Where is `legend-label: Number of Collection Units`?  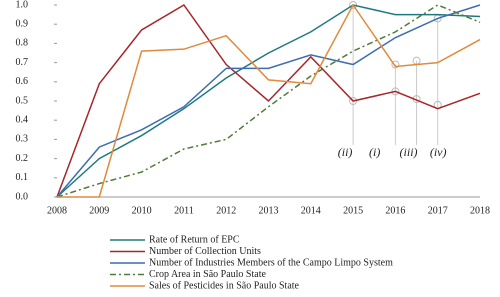
legend-label: Number of Collection Units is located at coordinates (205, 251).